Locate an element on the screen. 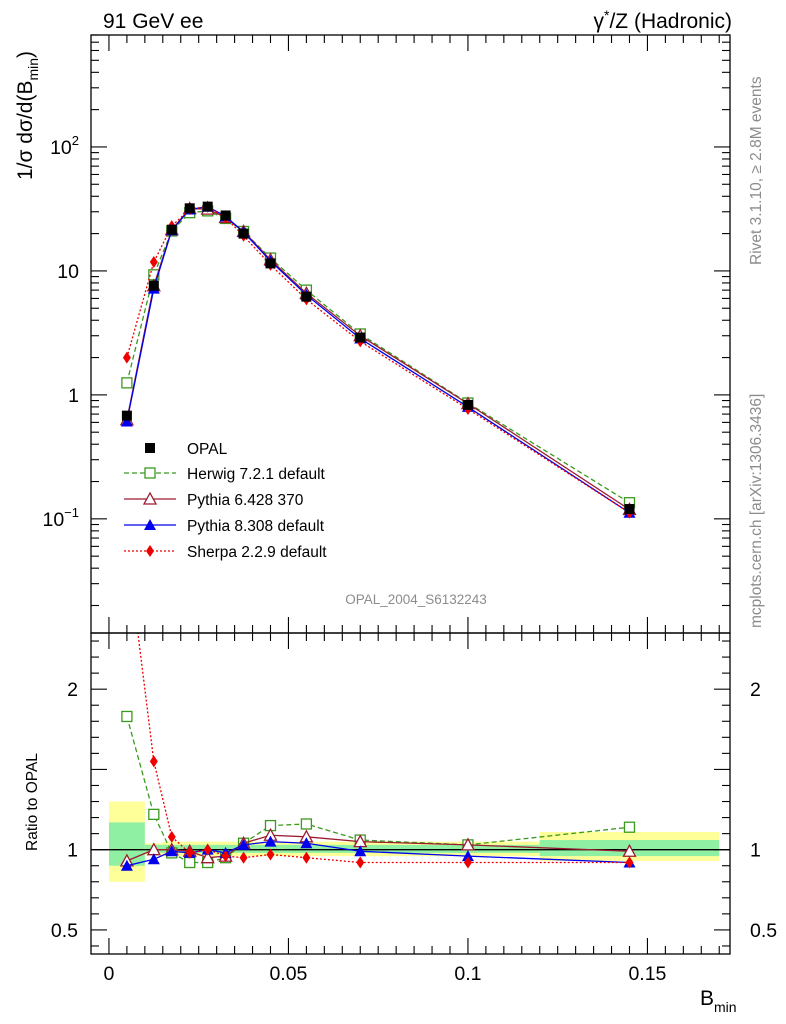  legend-label-opal: OPAL is located at coordinates (207, 449).